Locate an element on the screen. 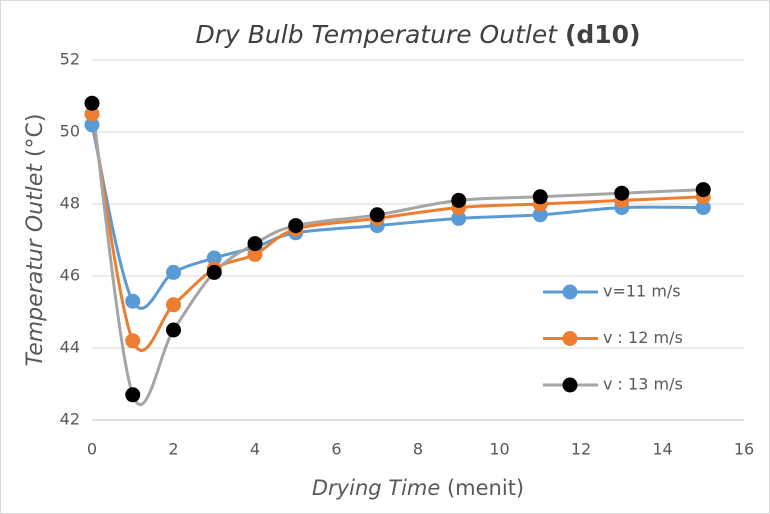 Image resolution: width=770 pixels, height=514 pixels. y-tick-label: 46 is located at coordinates (70, 275).